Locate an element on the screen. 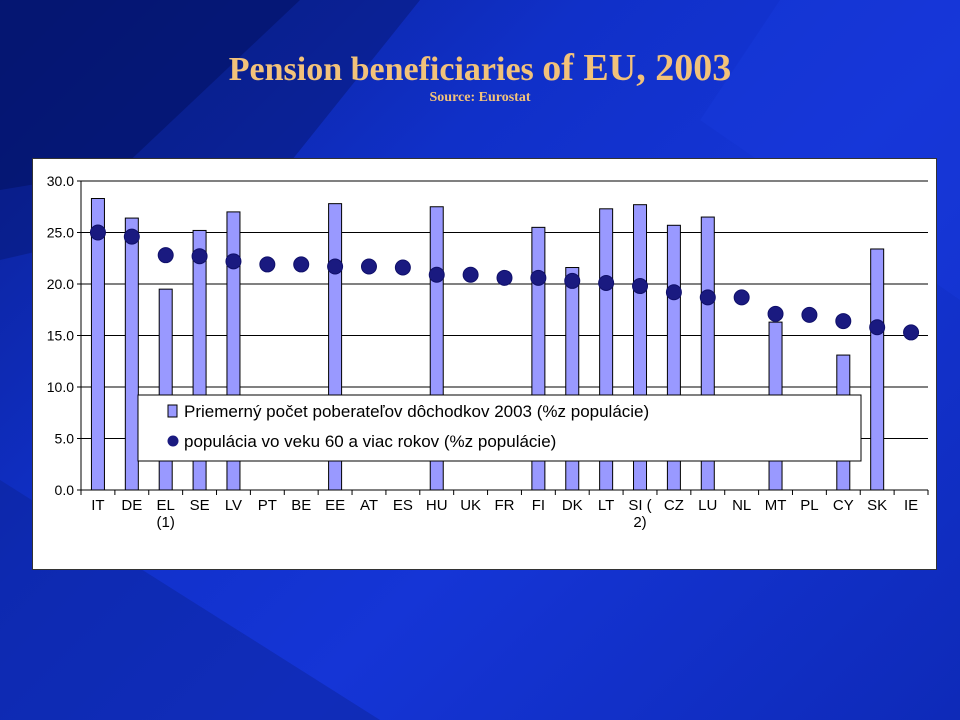 The height and width of the screenshot is (720, 960). legend-swatch-dot is located at coordinates (173, 441).